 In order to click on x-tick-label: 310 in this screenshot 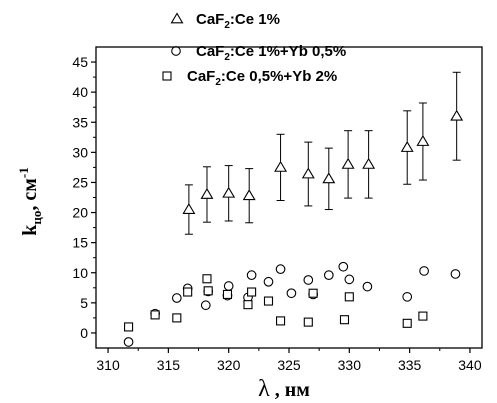, I will do `click(108, 365)`.